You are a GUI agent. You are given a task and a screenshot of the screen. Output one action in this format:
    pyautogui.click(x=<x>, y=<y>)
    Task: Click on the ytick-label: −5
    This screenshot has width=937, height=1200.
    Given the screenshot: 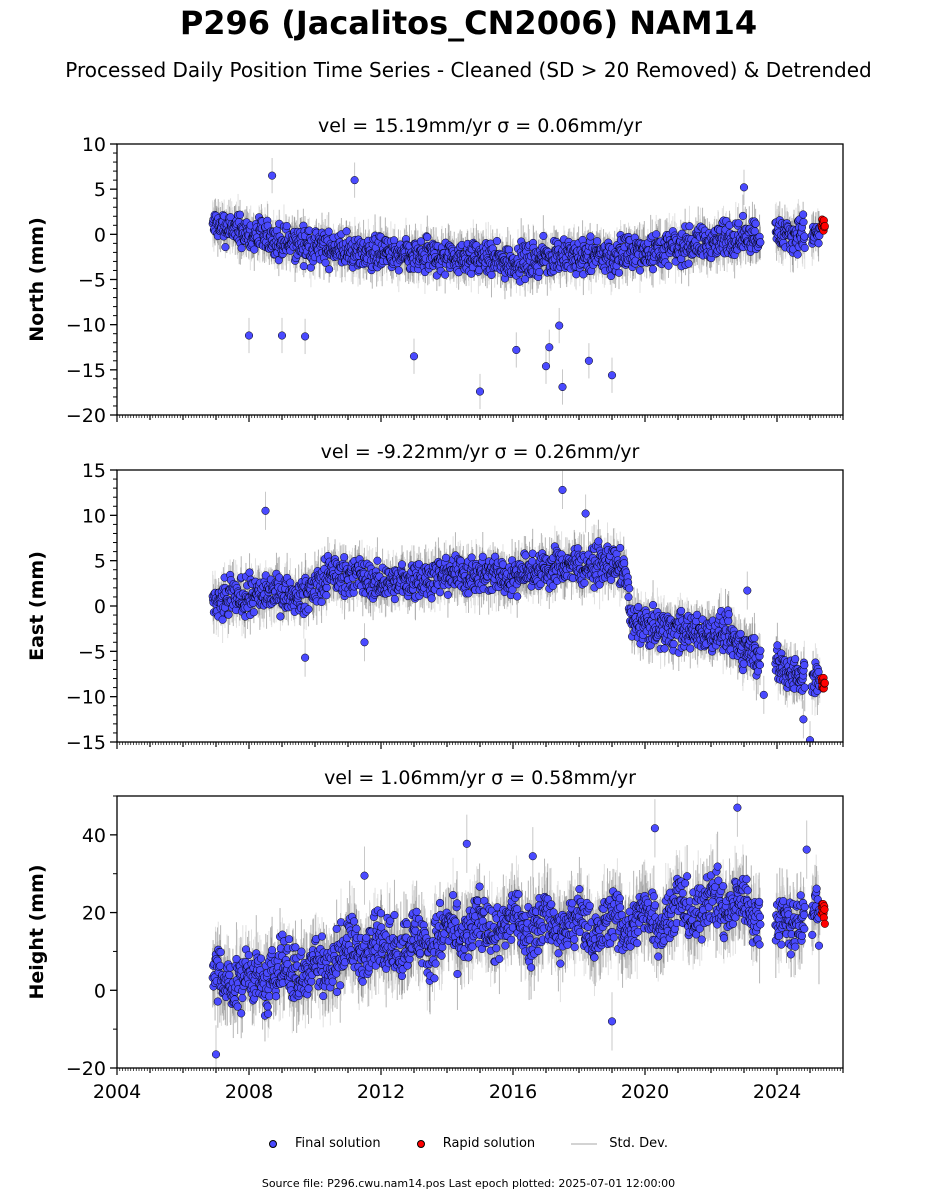 What is the action you would take?
    pyautogui.click(x=92, y=281)
    